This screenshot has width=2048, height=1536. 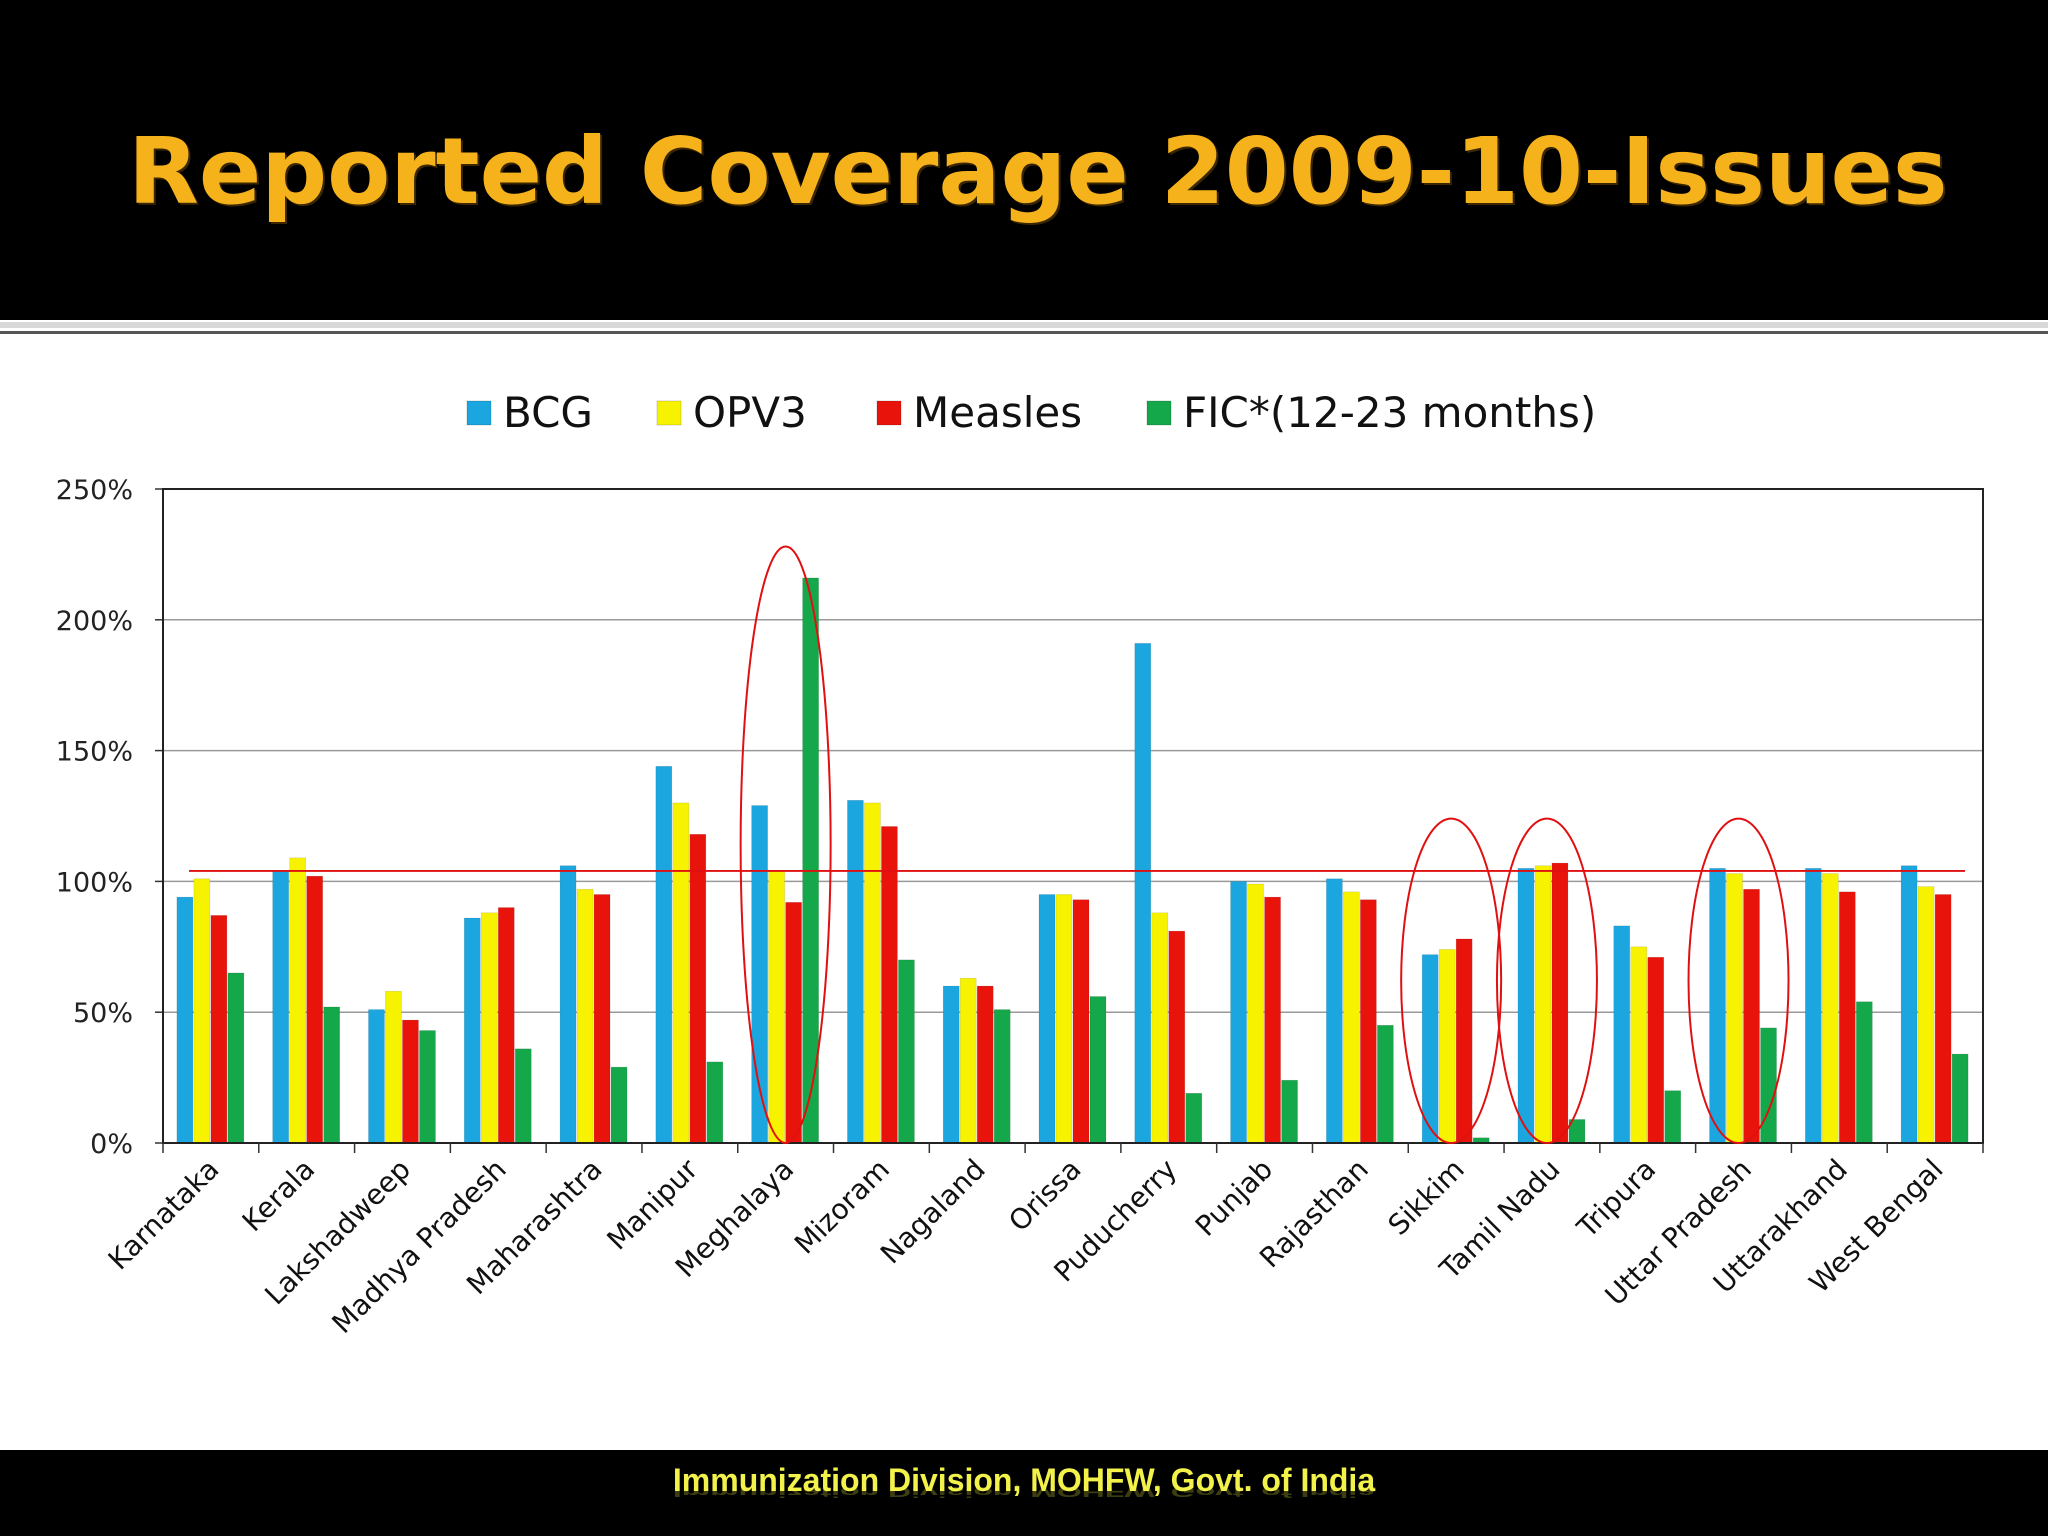 I want to click on bar-bcg-puducherry, so click(x=1143, y=893).